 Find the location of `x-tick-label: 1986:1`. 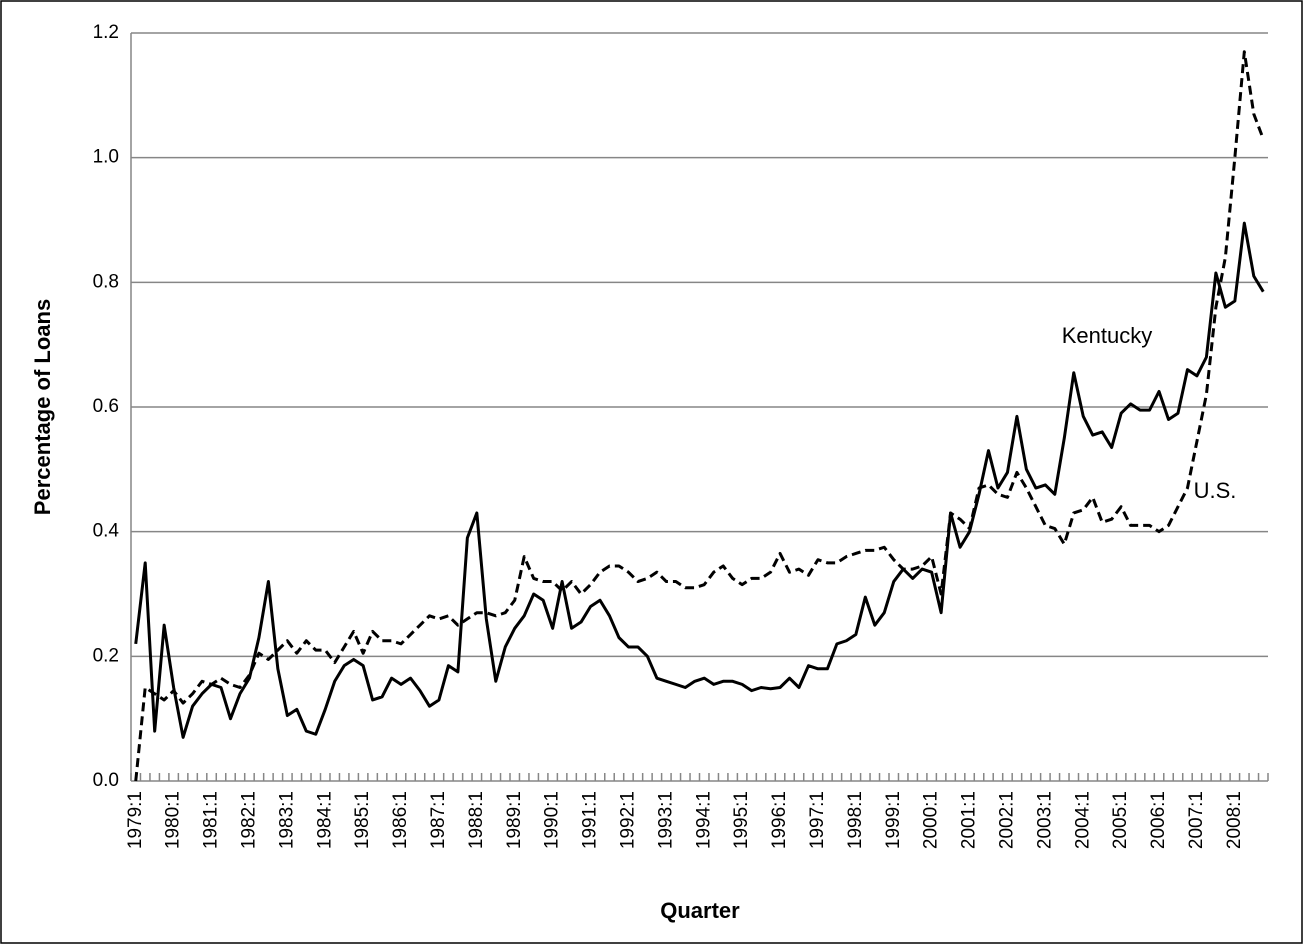

x-tick-label: 1986:1 is located at coordinates (400, 820).